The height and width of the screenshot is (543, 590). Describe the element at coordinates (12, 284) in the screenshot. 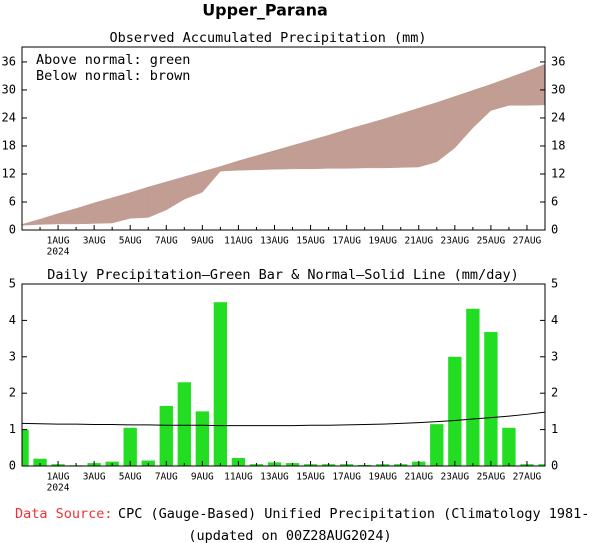

I see `y-tick-label: 5` at that location.